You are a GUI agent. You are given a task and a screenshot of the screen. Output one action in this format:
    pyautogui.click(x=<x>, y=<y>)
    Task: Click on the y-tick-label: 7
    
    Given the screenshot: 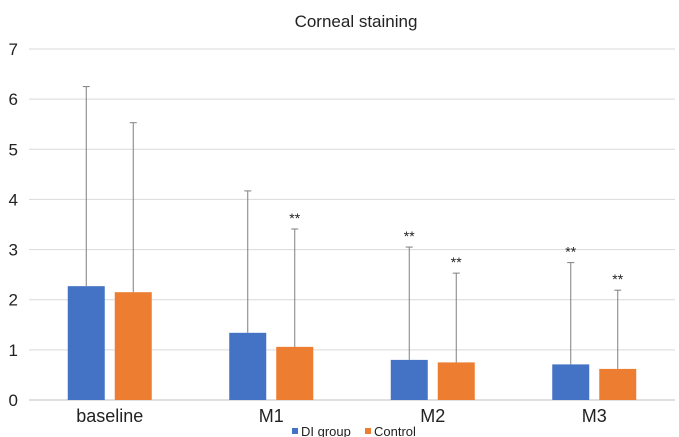 What is the action you would take?
    pyautogui.click(x=13, y=49)
    